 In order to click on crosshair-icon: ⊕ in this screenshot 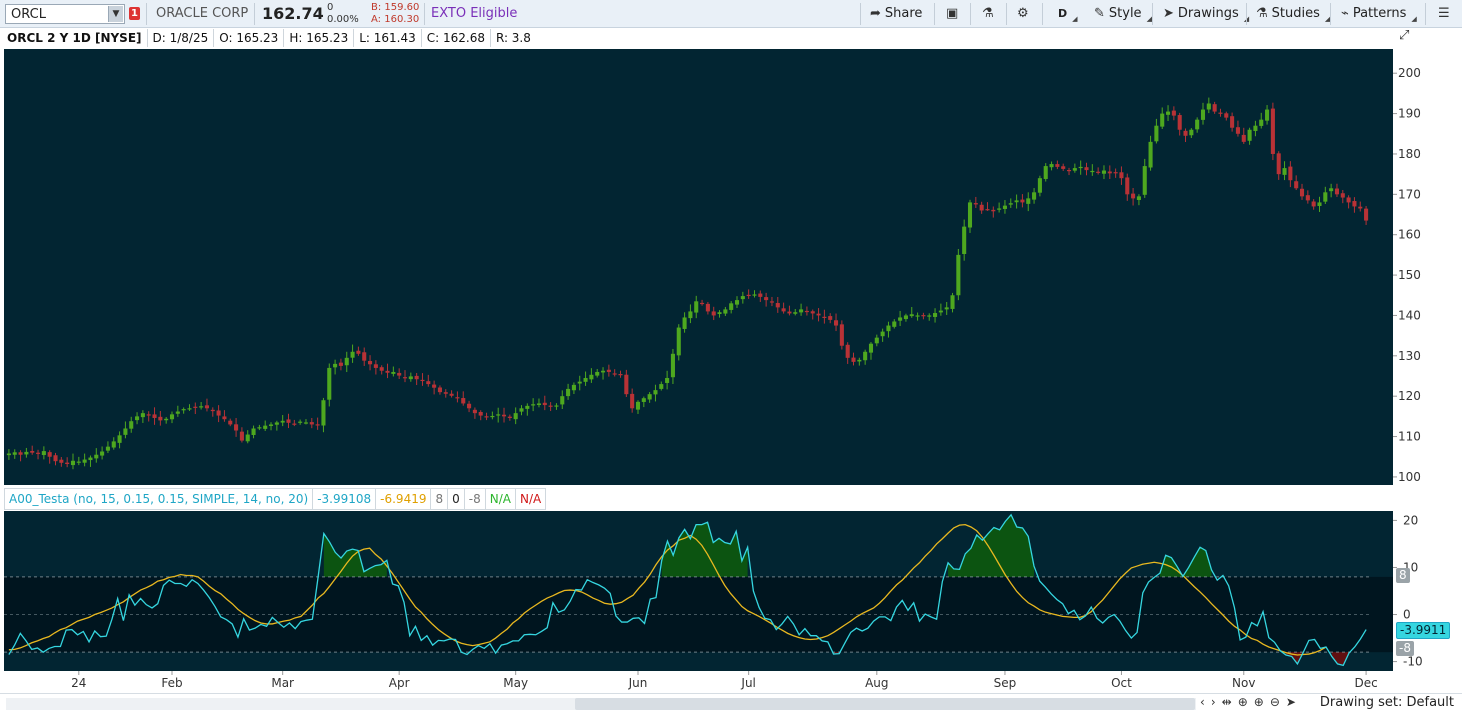, I will do `click(1242, 702)`.